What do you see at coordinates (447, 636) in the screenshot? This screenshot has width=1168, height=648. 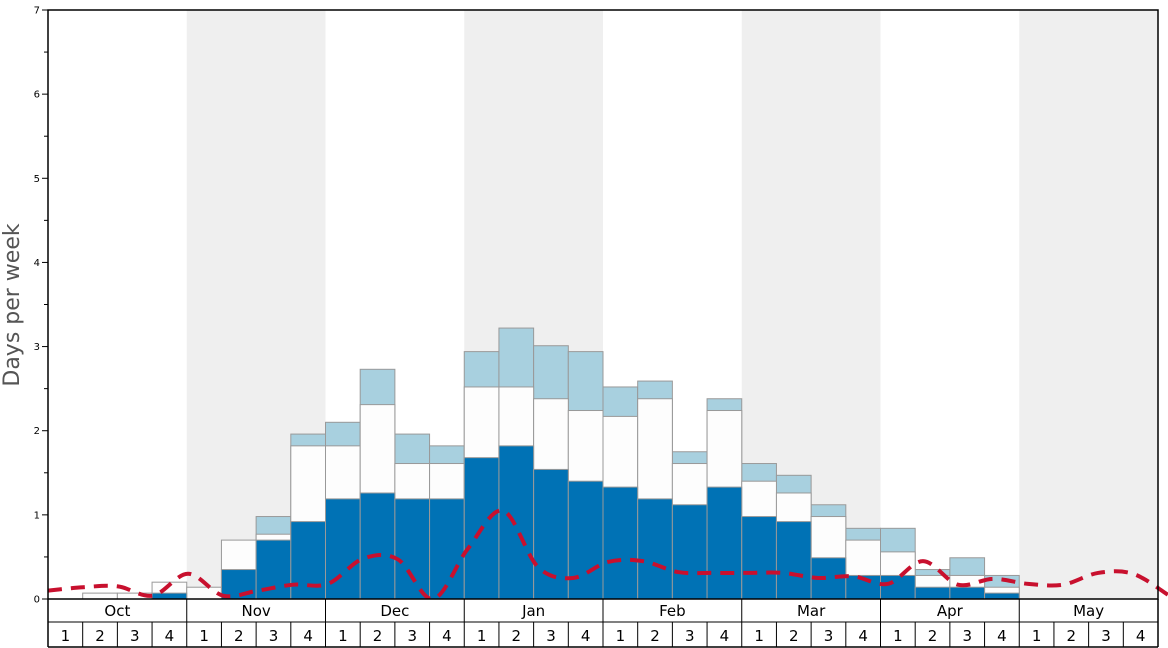 I see `week-label-dec-4: 4` at bounding box center [447, 636].